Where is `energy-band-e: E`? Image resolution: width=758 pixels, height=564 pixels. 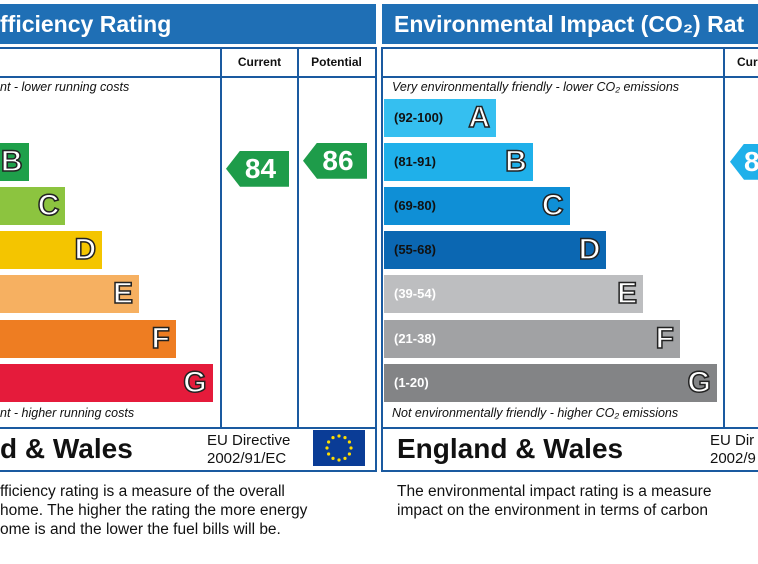
energy-band-e: E is located at coordinates (69, 294).